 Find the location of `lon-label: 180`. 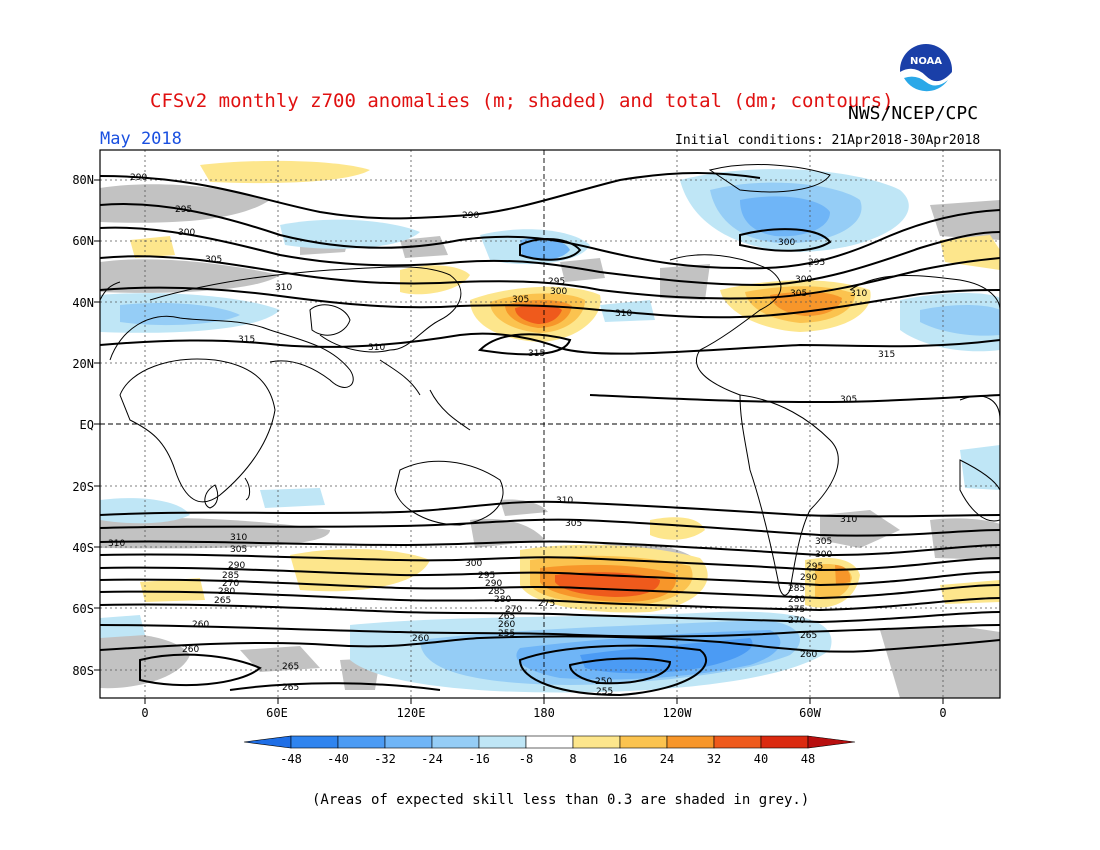

lon-label: 180 is located at coordinates (544, 713).